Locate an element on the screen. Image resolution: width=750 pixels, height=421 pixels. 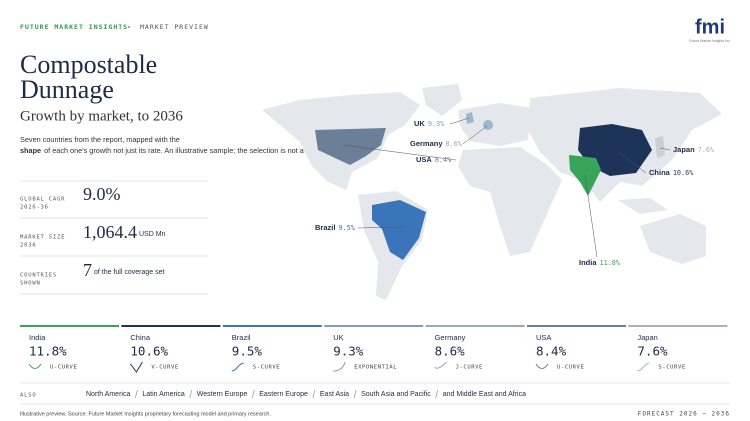
card-name: China is located at coordinates (140, 337).